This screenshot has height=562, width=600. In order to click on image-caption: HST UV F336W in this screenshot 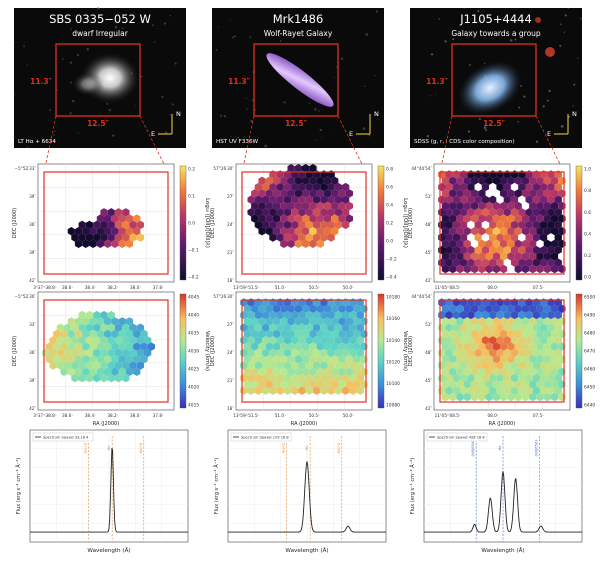, I will do `click(237, 142)`.